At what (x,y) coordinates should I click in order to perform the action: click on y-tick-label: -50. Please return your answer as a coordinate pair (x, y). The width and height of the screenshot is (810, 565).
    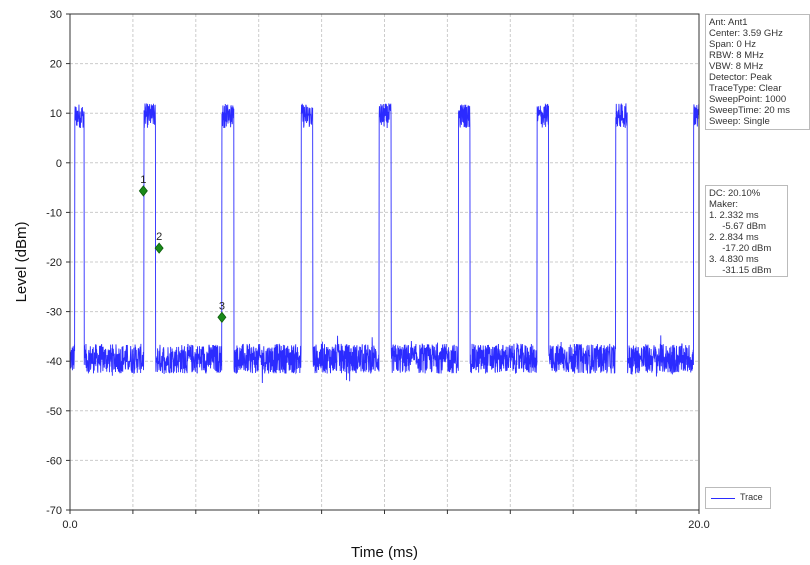
    Looking at the image, I should click on (54, 412).